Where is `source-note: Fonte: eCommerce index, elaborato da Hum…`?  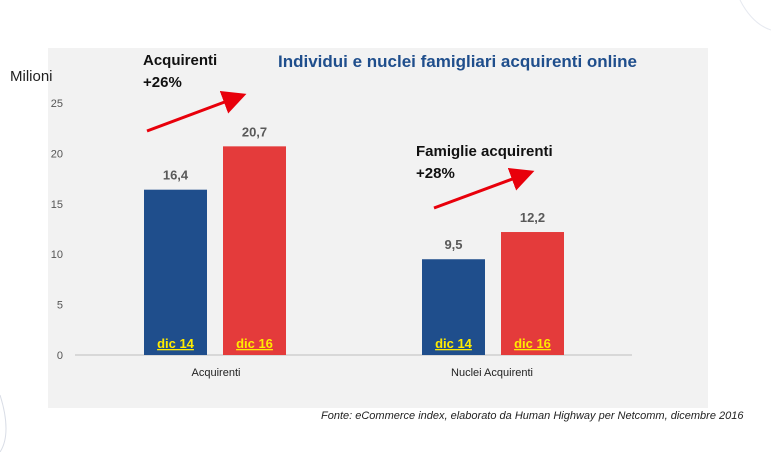
source-note: Fonte: eCommerce index, elaborato da Hum… is located at coordinates (532, 416).